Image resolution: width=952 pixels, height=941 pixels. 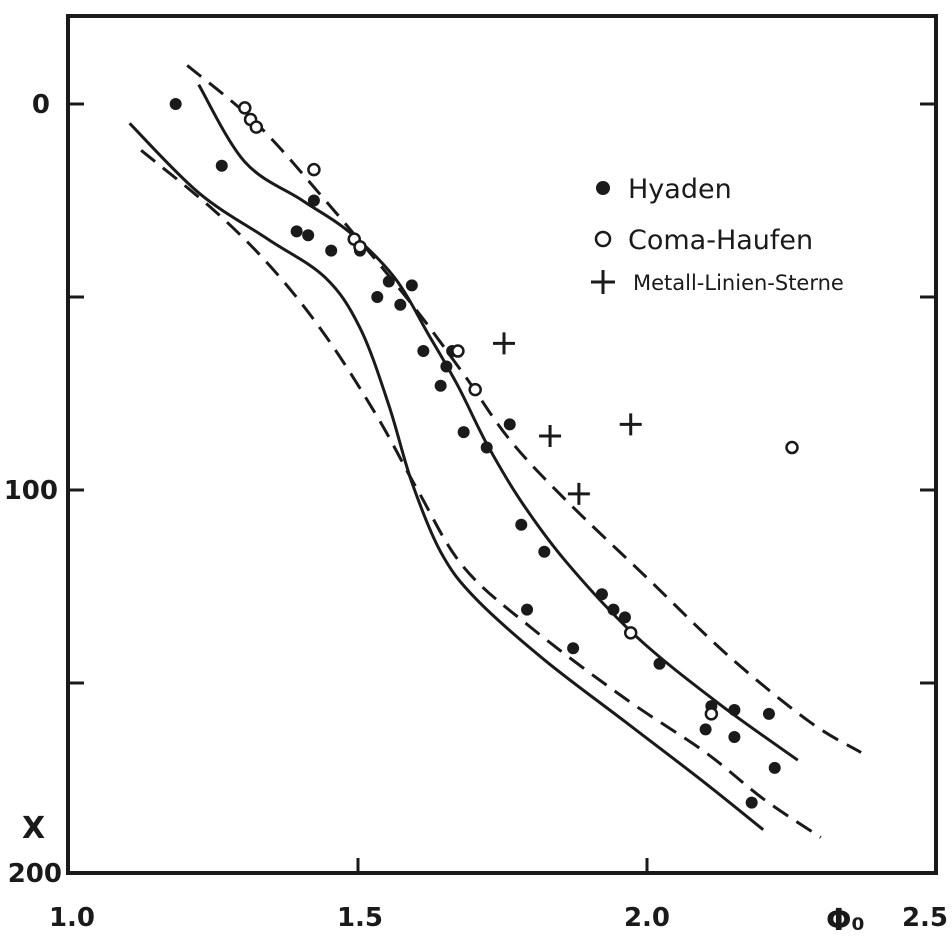 I want to click on y-tick-label: 100, so click(x=31, y=491).